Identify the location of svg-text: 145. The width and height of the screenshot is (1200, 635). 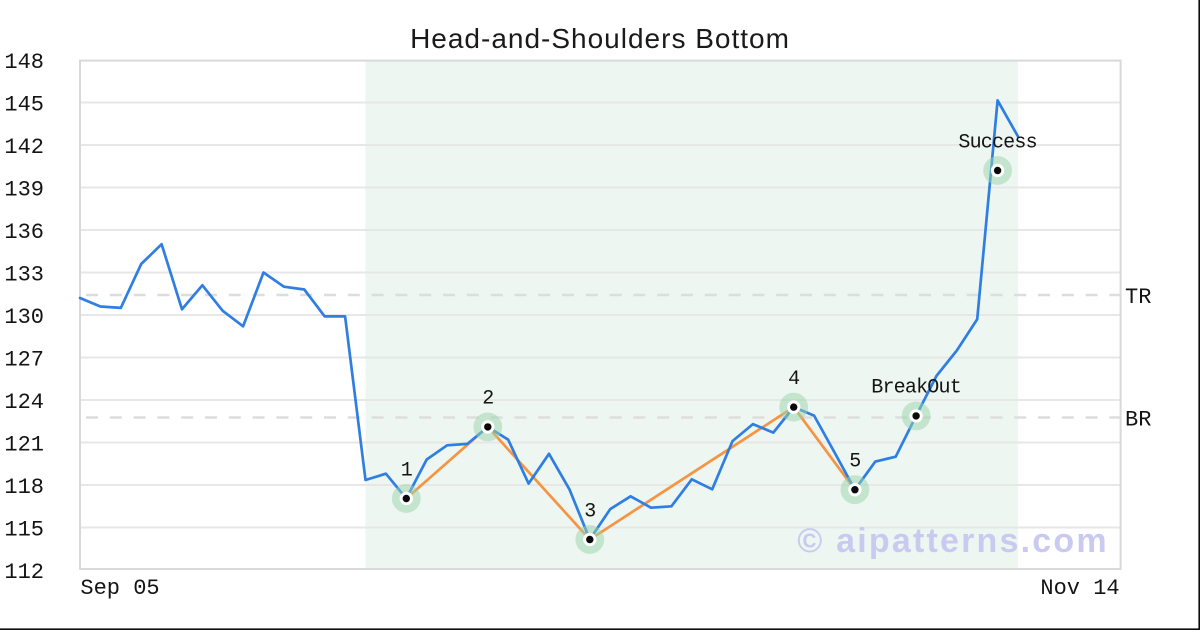
(24, 104).